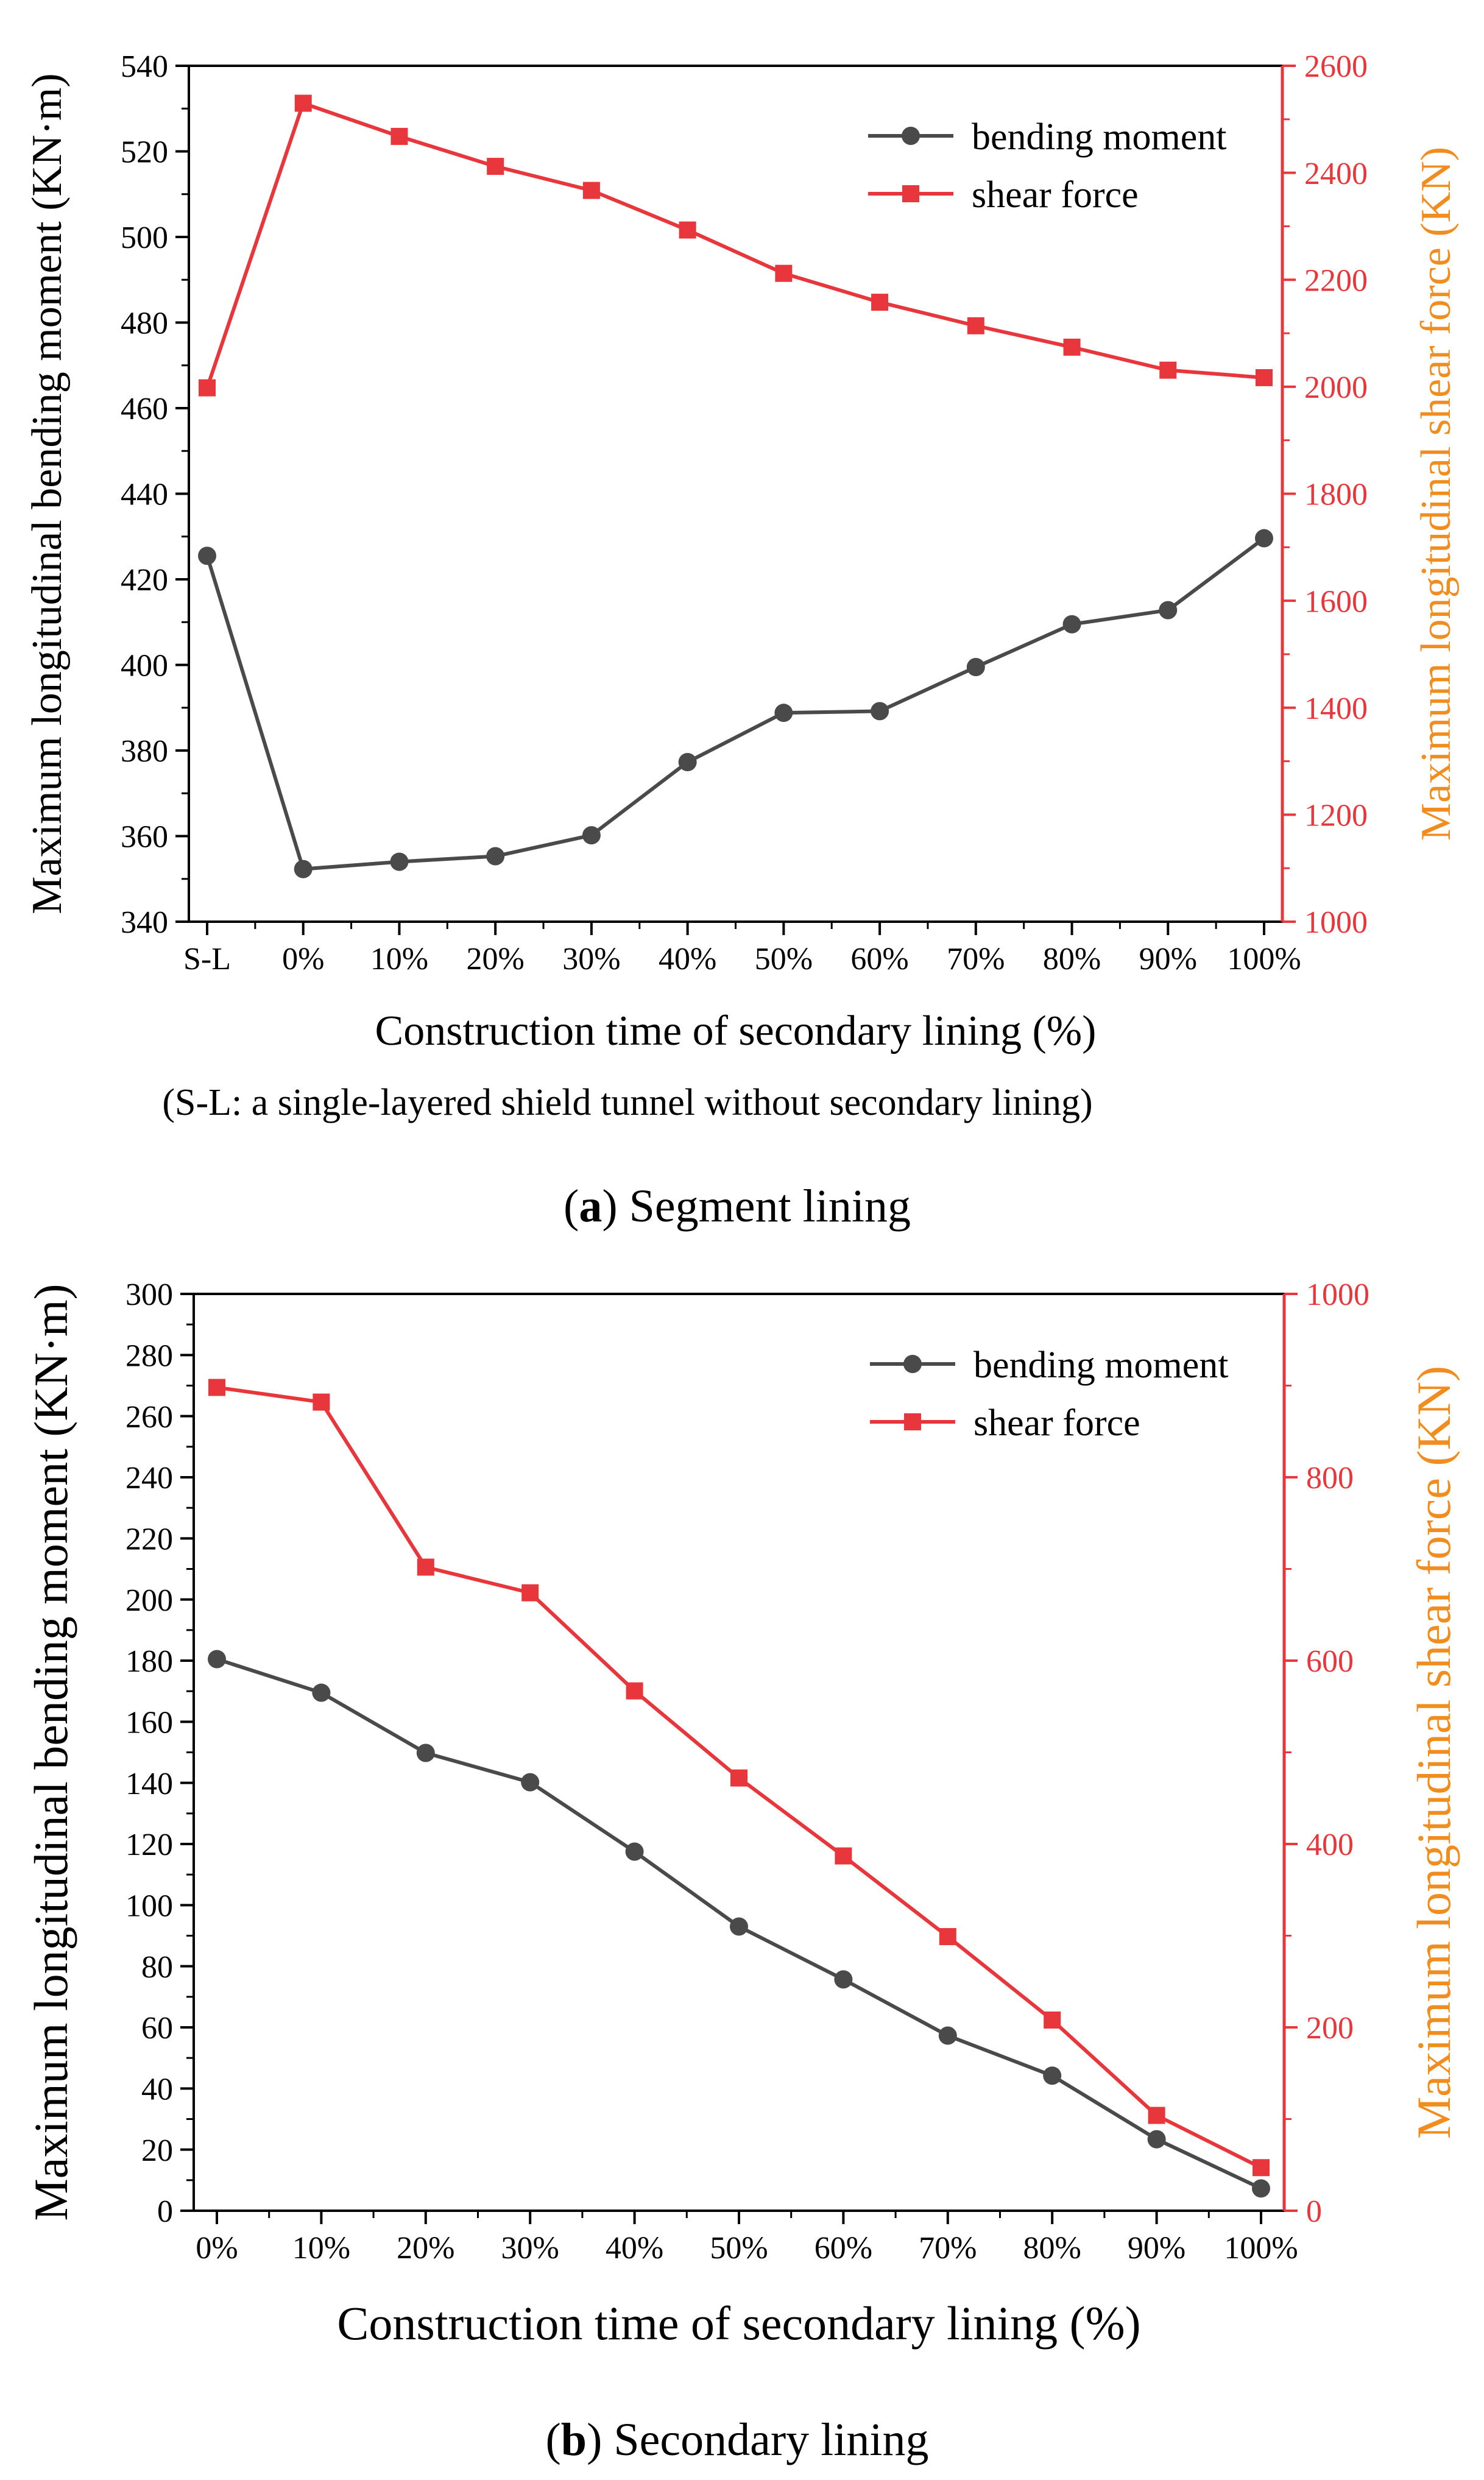  I want to click on y-tick-label-left: 20, so click(157, 2150).